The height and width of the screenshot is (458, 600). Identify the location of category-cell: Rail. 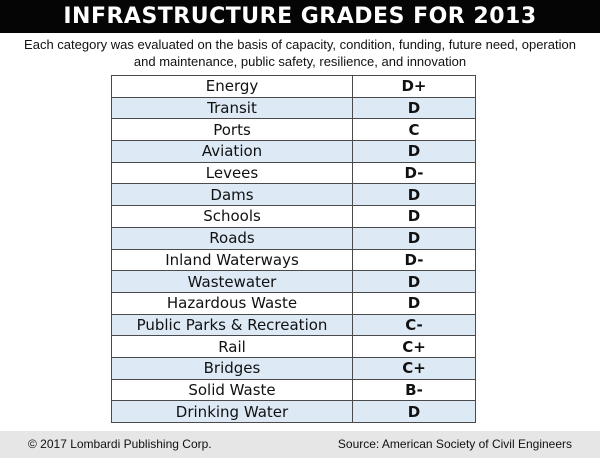
(232, 346).